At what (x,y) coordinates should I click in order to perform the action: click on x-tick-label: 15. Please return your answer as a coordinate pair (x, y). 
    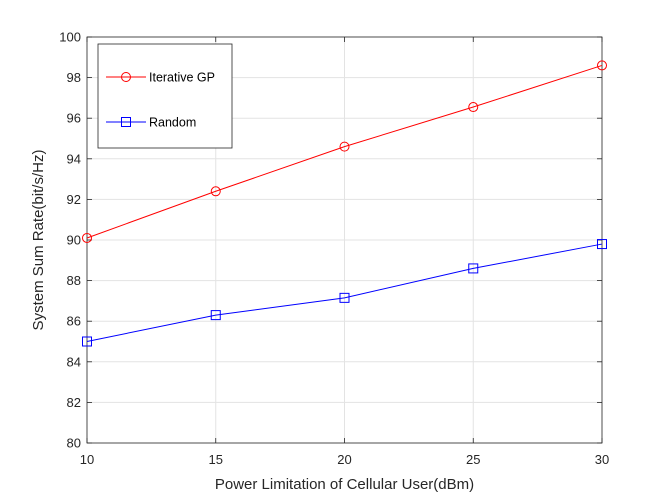
    Looking at the image, I should click on (216, 459).